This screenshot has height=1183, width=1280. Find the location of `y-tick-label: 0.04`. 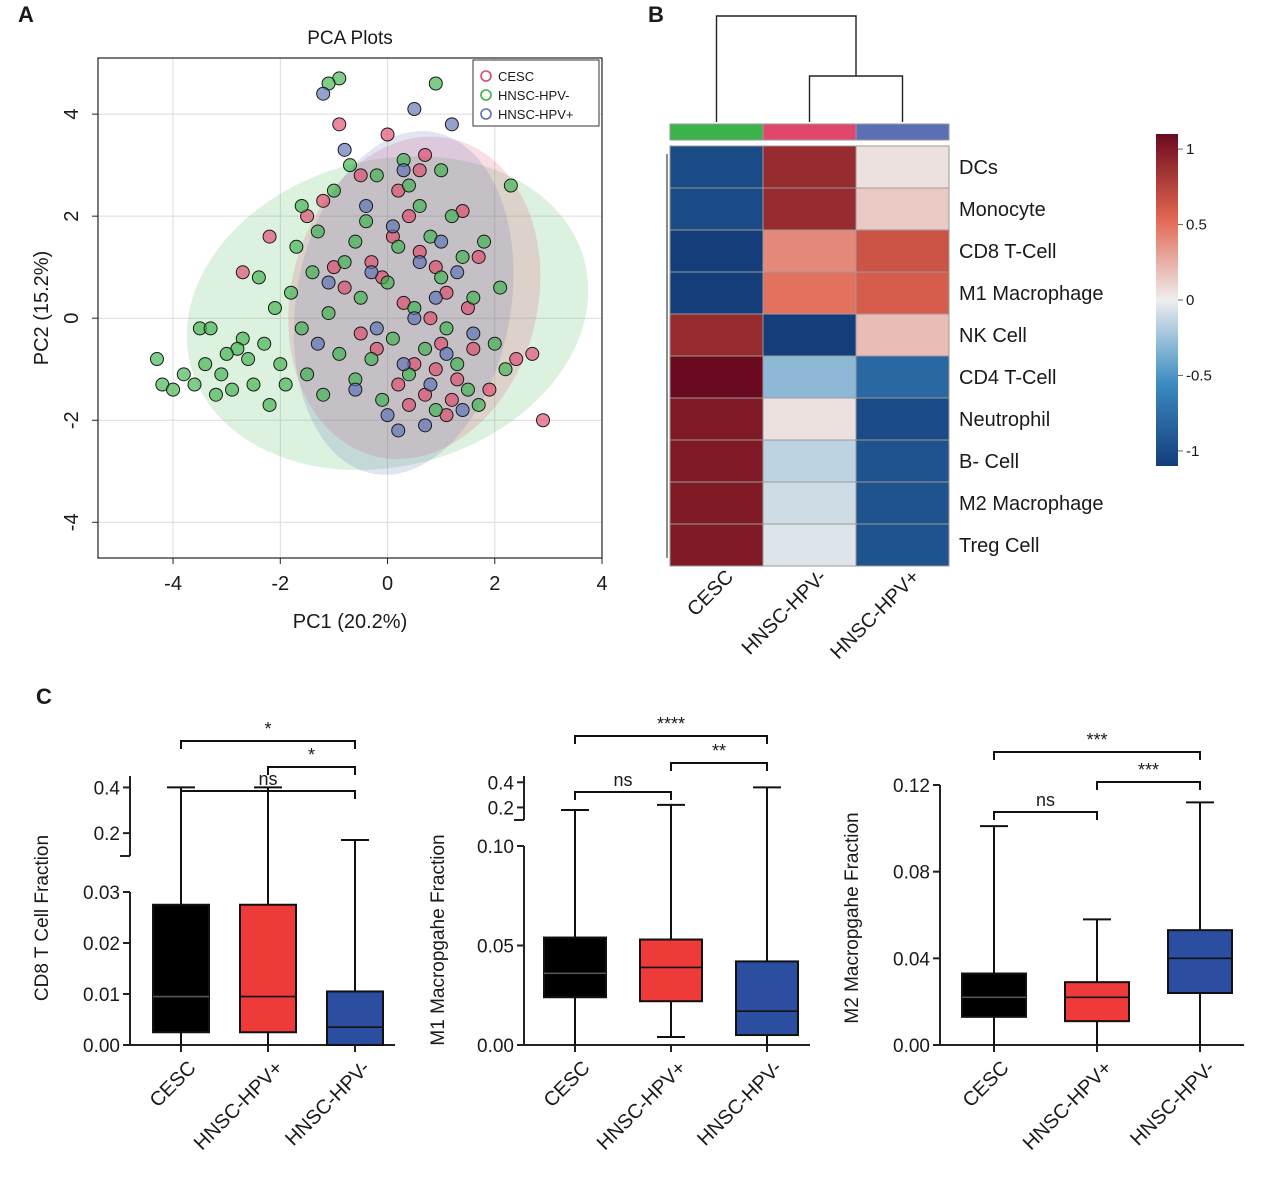

y-tick-label: 0.04 is located at coordinates (911, 959).